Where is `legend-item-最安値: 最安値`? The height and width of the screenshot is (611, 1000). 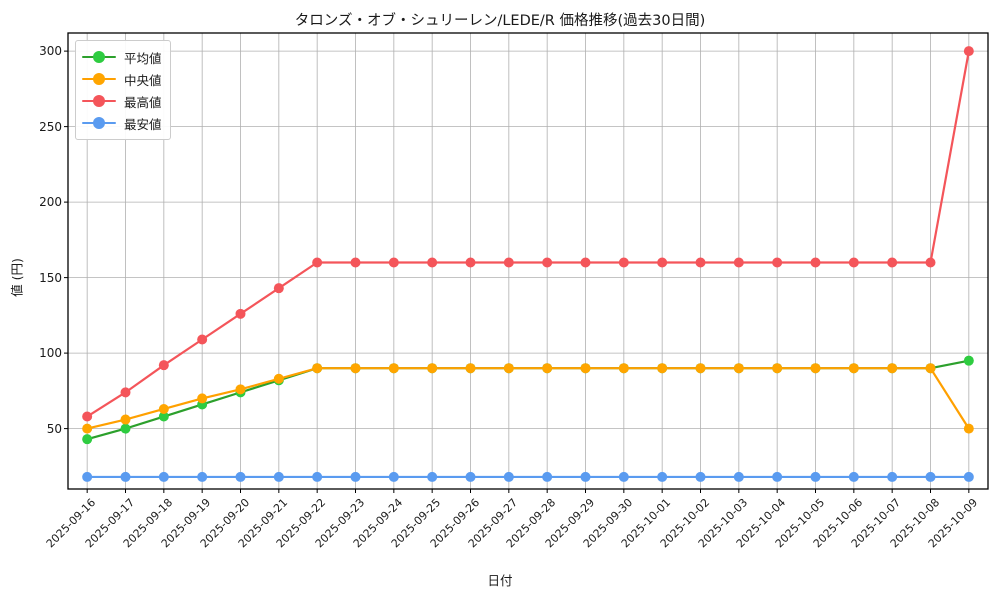 legend-item-最安値: 最安値 is located at coordinates (122, 123).